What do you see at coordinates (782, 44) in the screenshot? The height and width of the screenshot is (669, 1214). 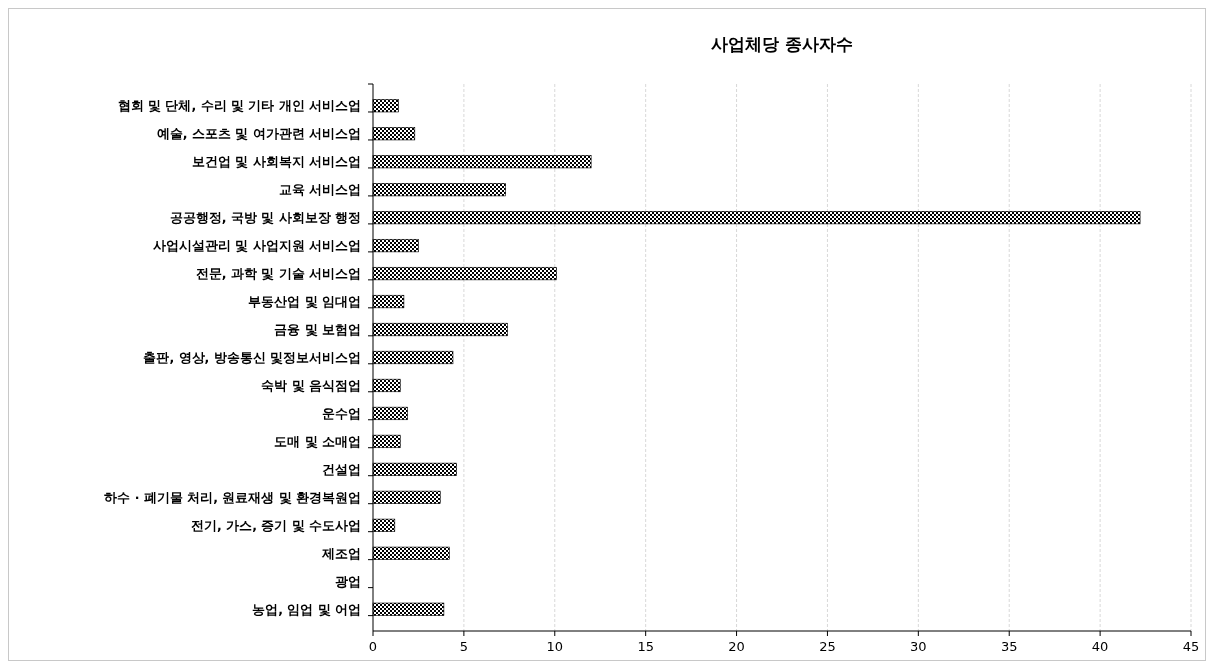 I see `chart-title: 사업체당 종사자수` at bounding box center [782, 44].